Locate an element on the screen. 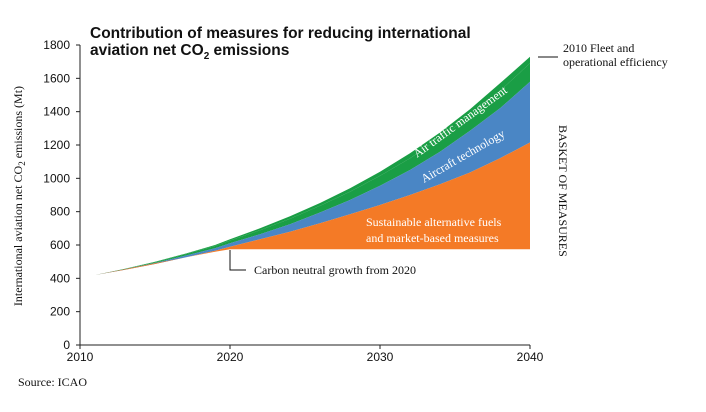  basket-of-measures-label: BASKET OF MEASURES is located at coordinates (563, 191).